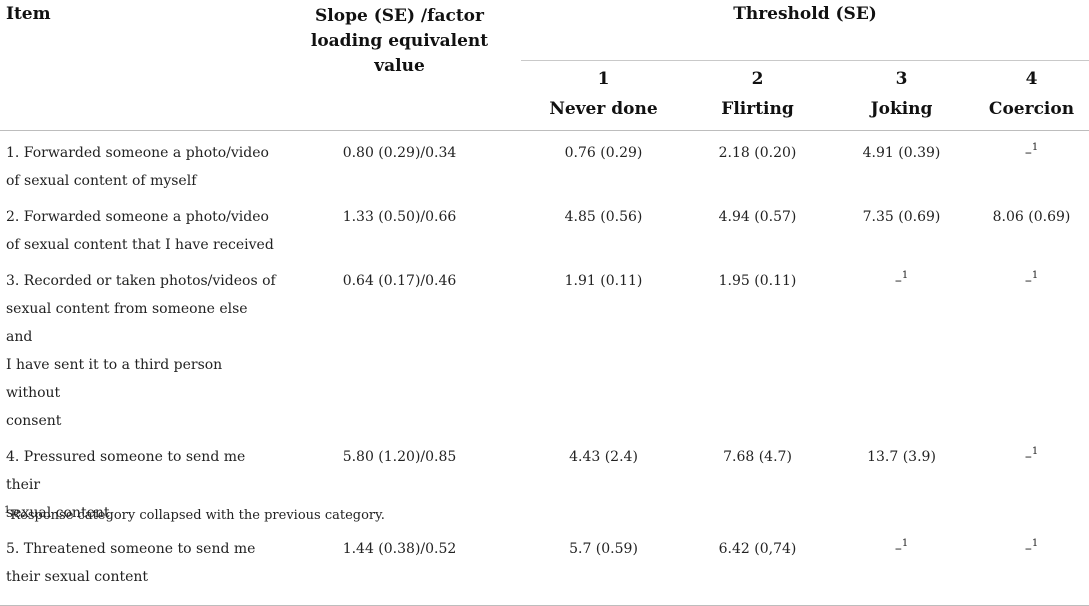 This screenshot has height=606, width=1089. I want to click on threshold-label: Flirting, so click(757, 109).